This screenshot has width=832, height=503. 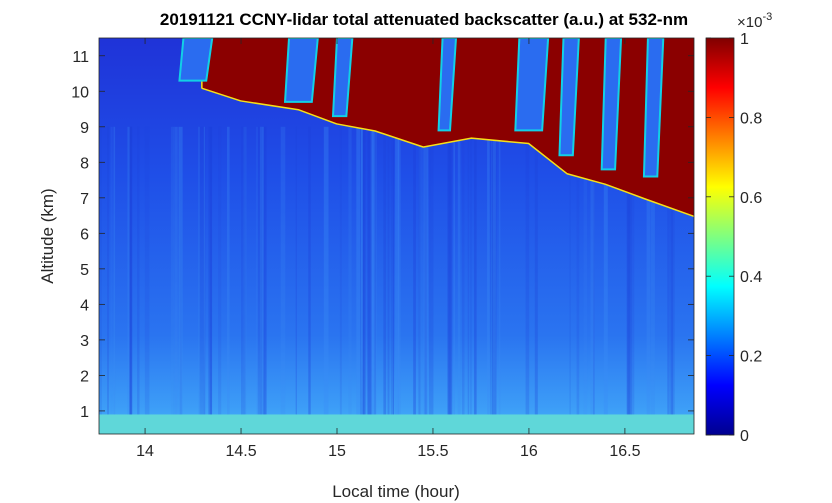 What do you see at coordinates (744, 39) in the screenshot?
I see `colorbar-tick-label: 1` at bounding box center [744, 39].